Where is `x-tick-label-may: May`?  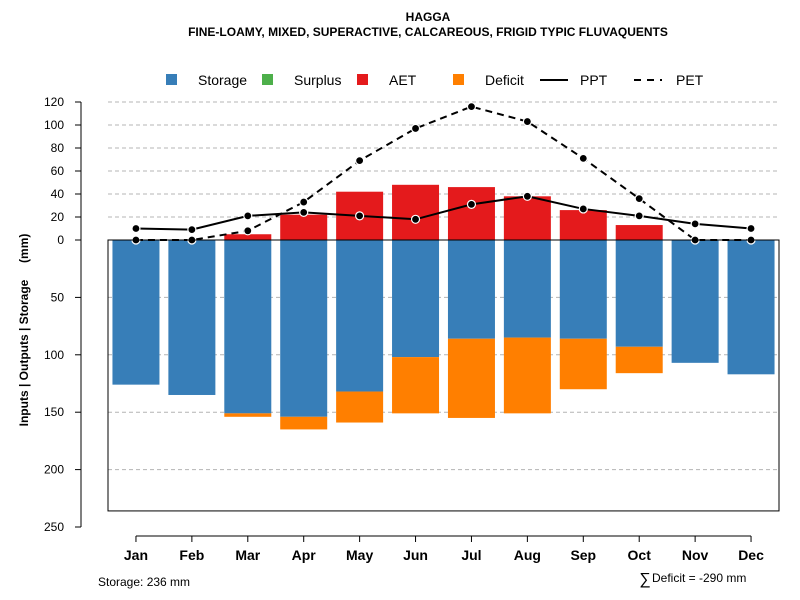
x-tick-label-may: May is located at coordinates (359, 555).